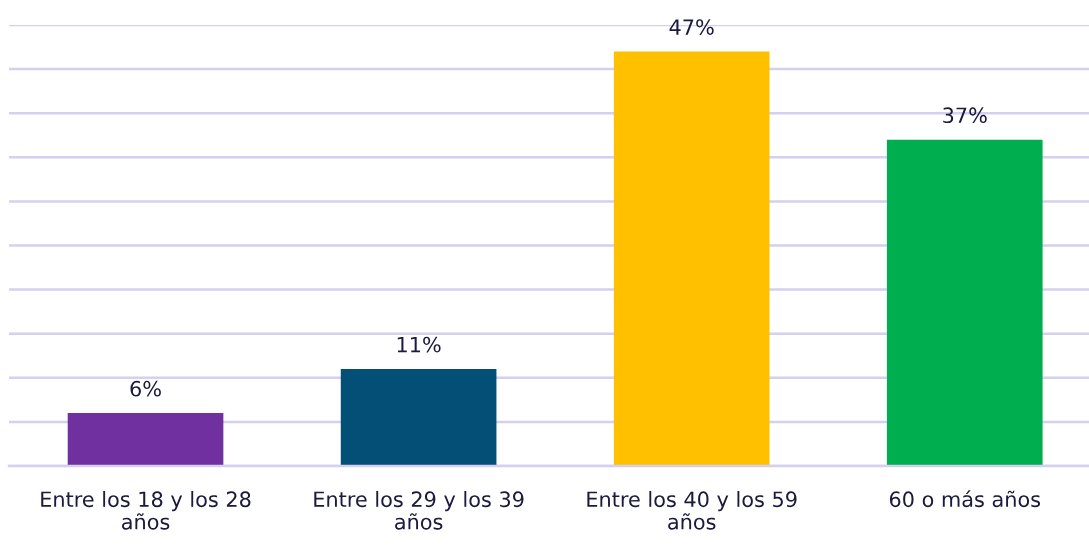 The width and height of the screenshot is (1089, 550). Describe the element at coordinates (965, 499) in the screenshot. I see `x-tick-label: 60 o más años` at that location.